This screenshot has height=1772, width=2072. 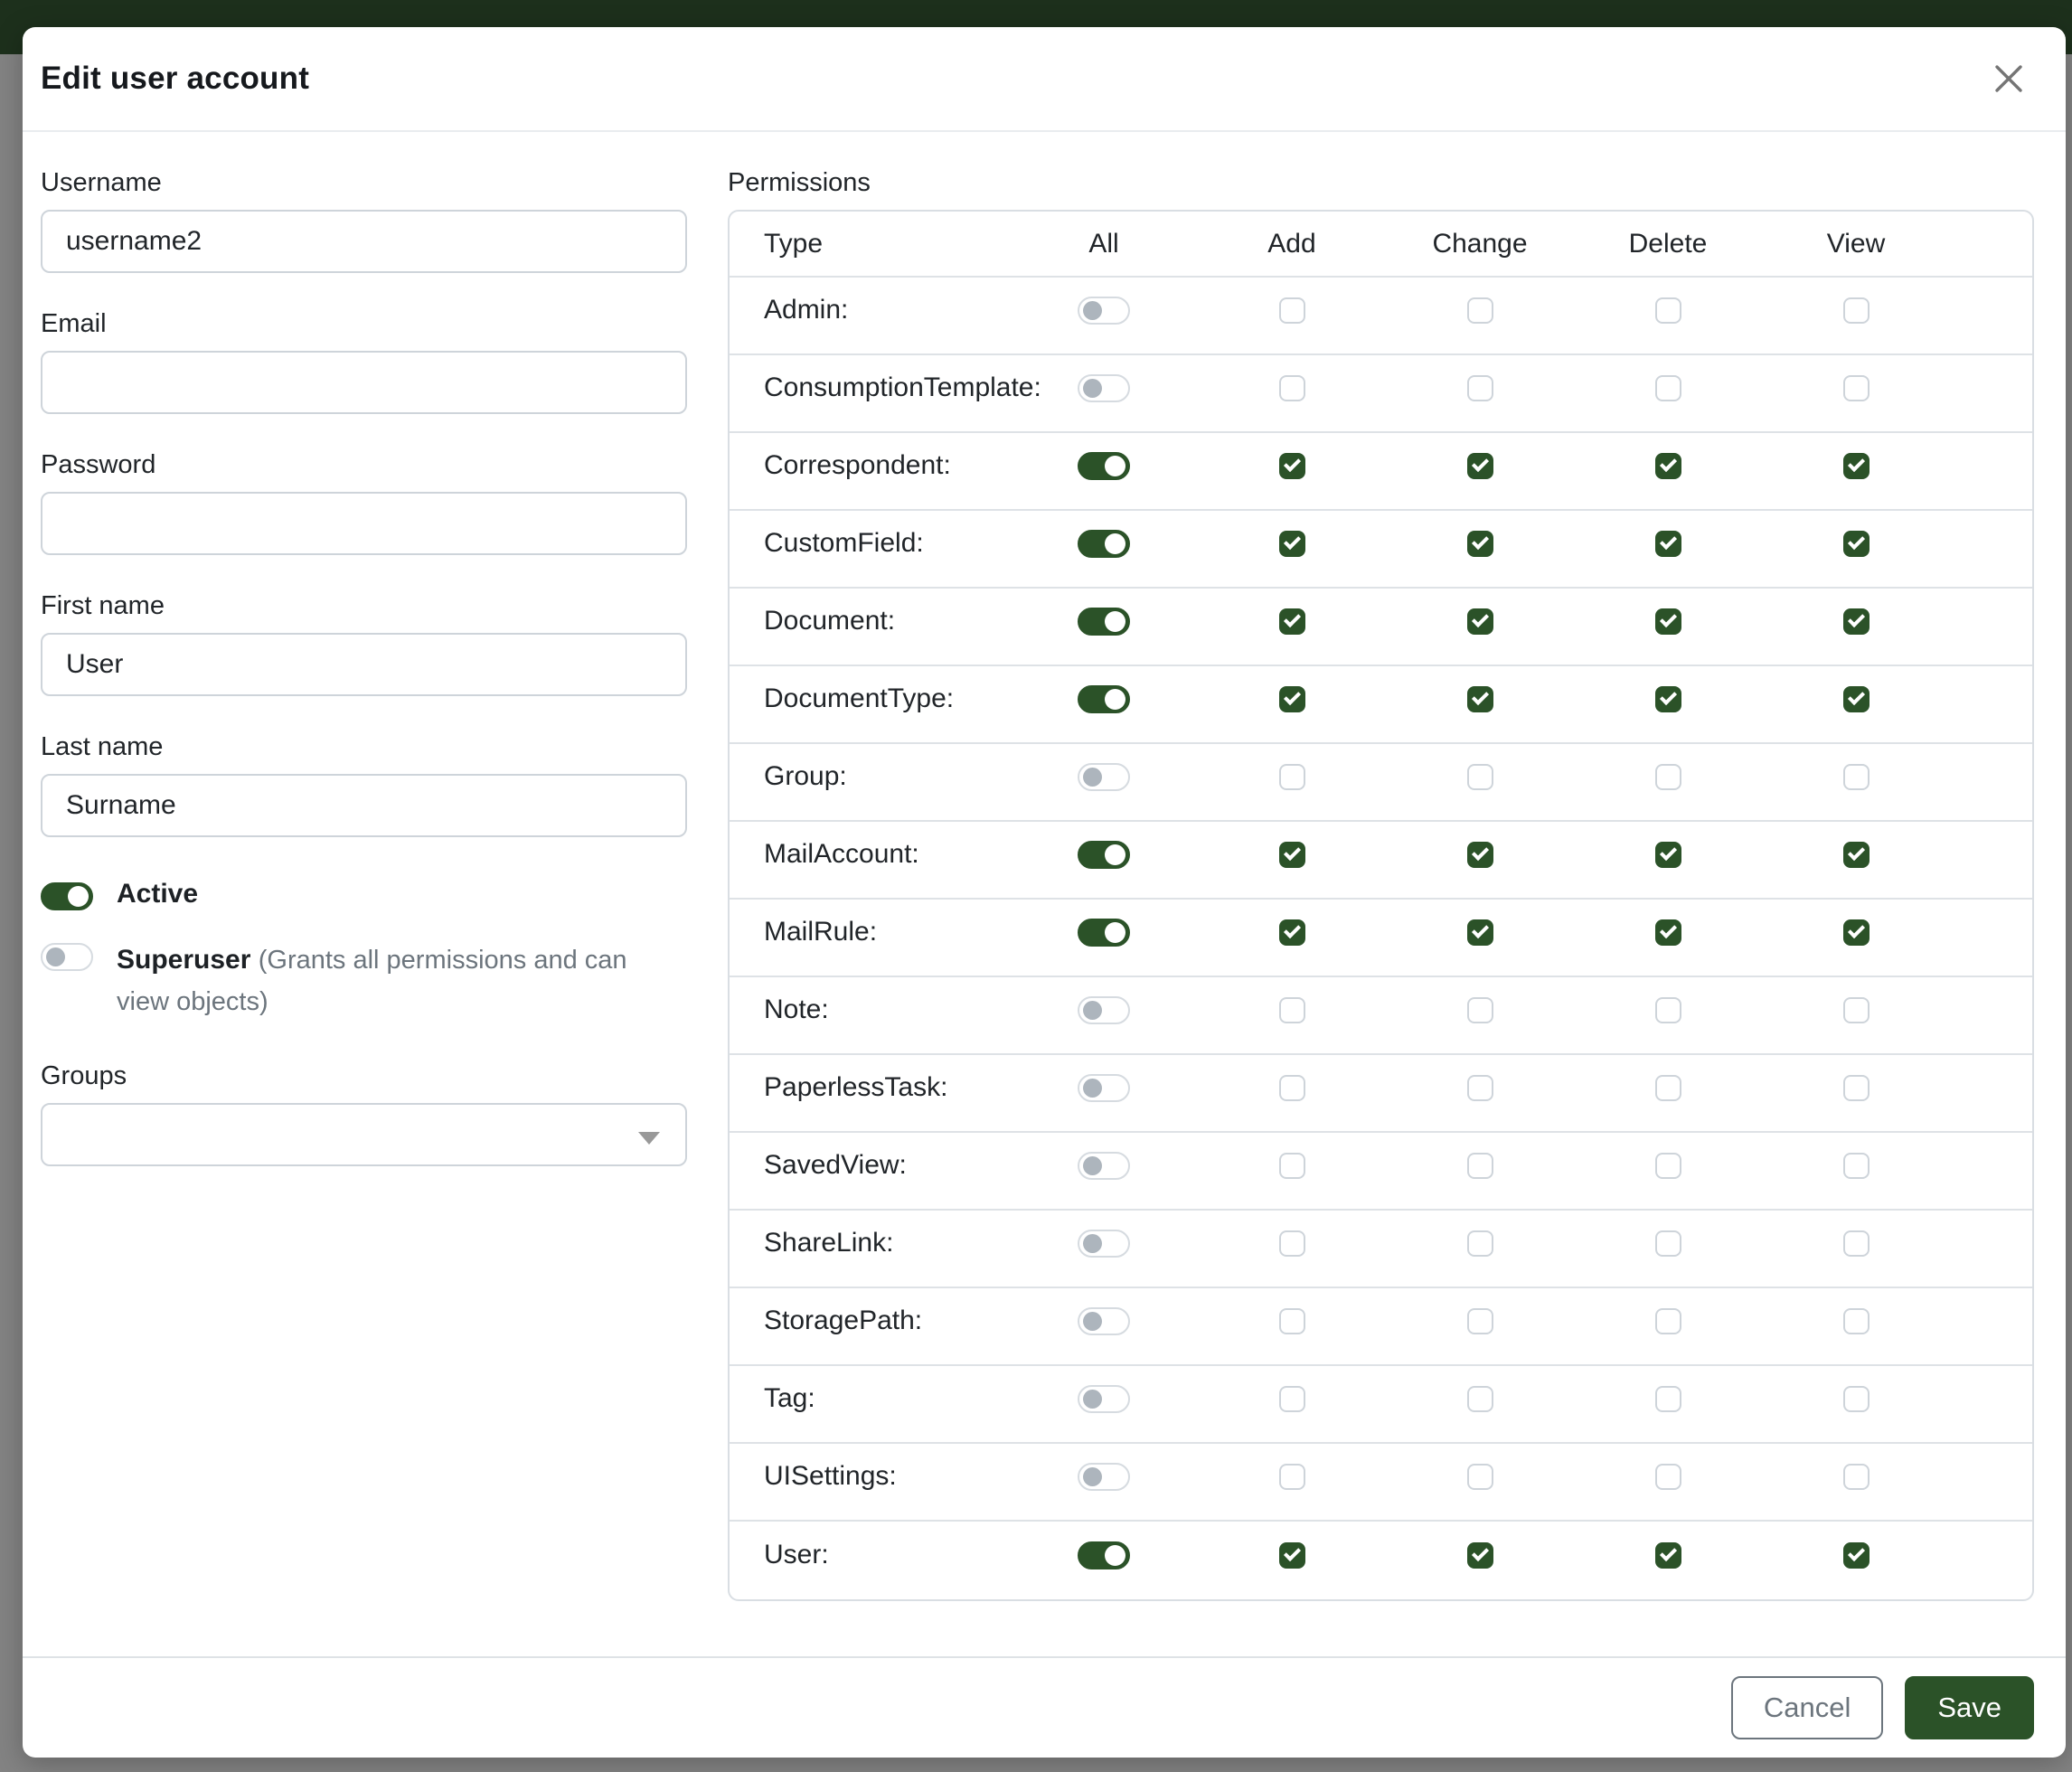 I want to click on permission-admin-add-checkbox, so click(x=1291, y=310).